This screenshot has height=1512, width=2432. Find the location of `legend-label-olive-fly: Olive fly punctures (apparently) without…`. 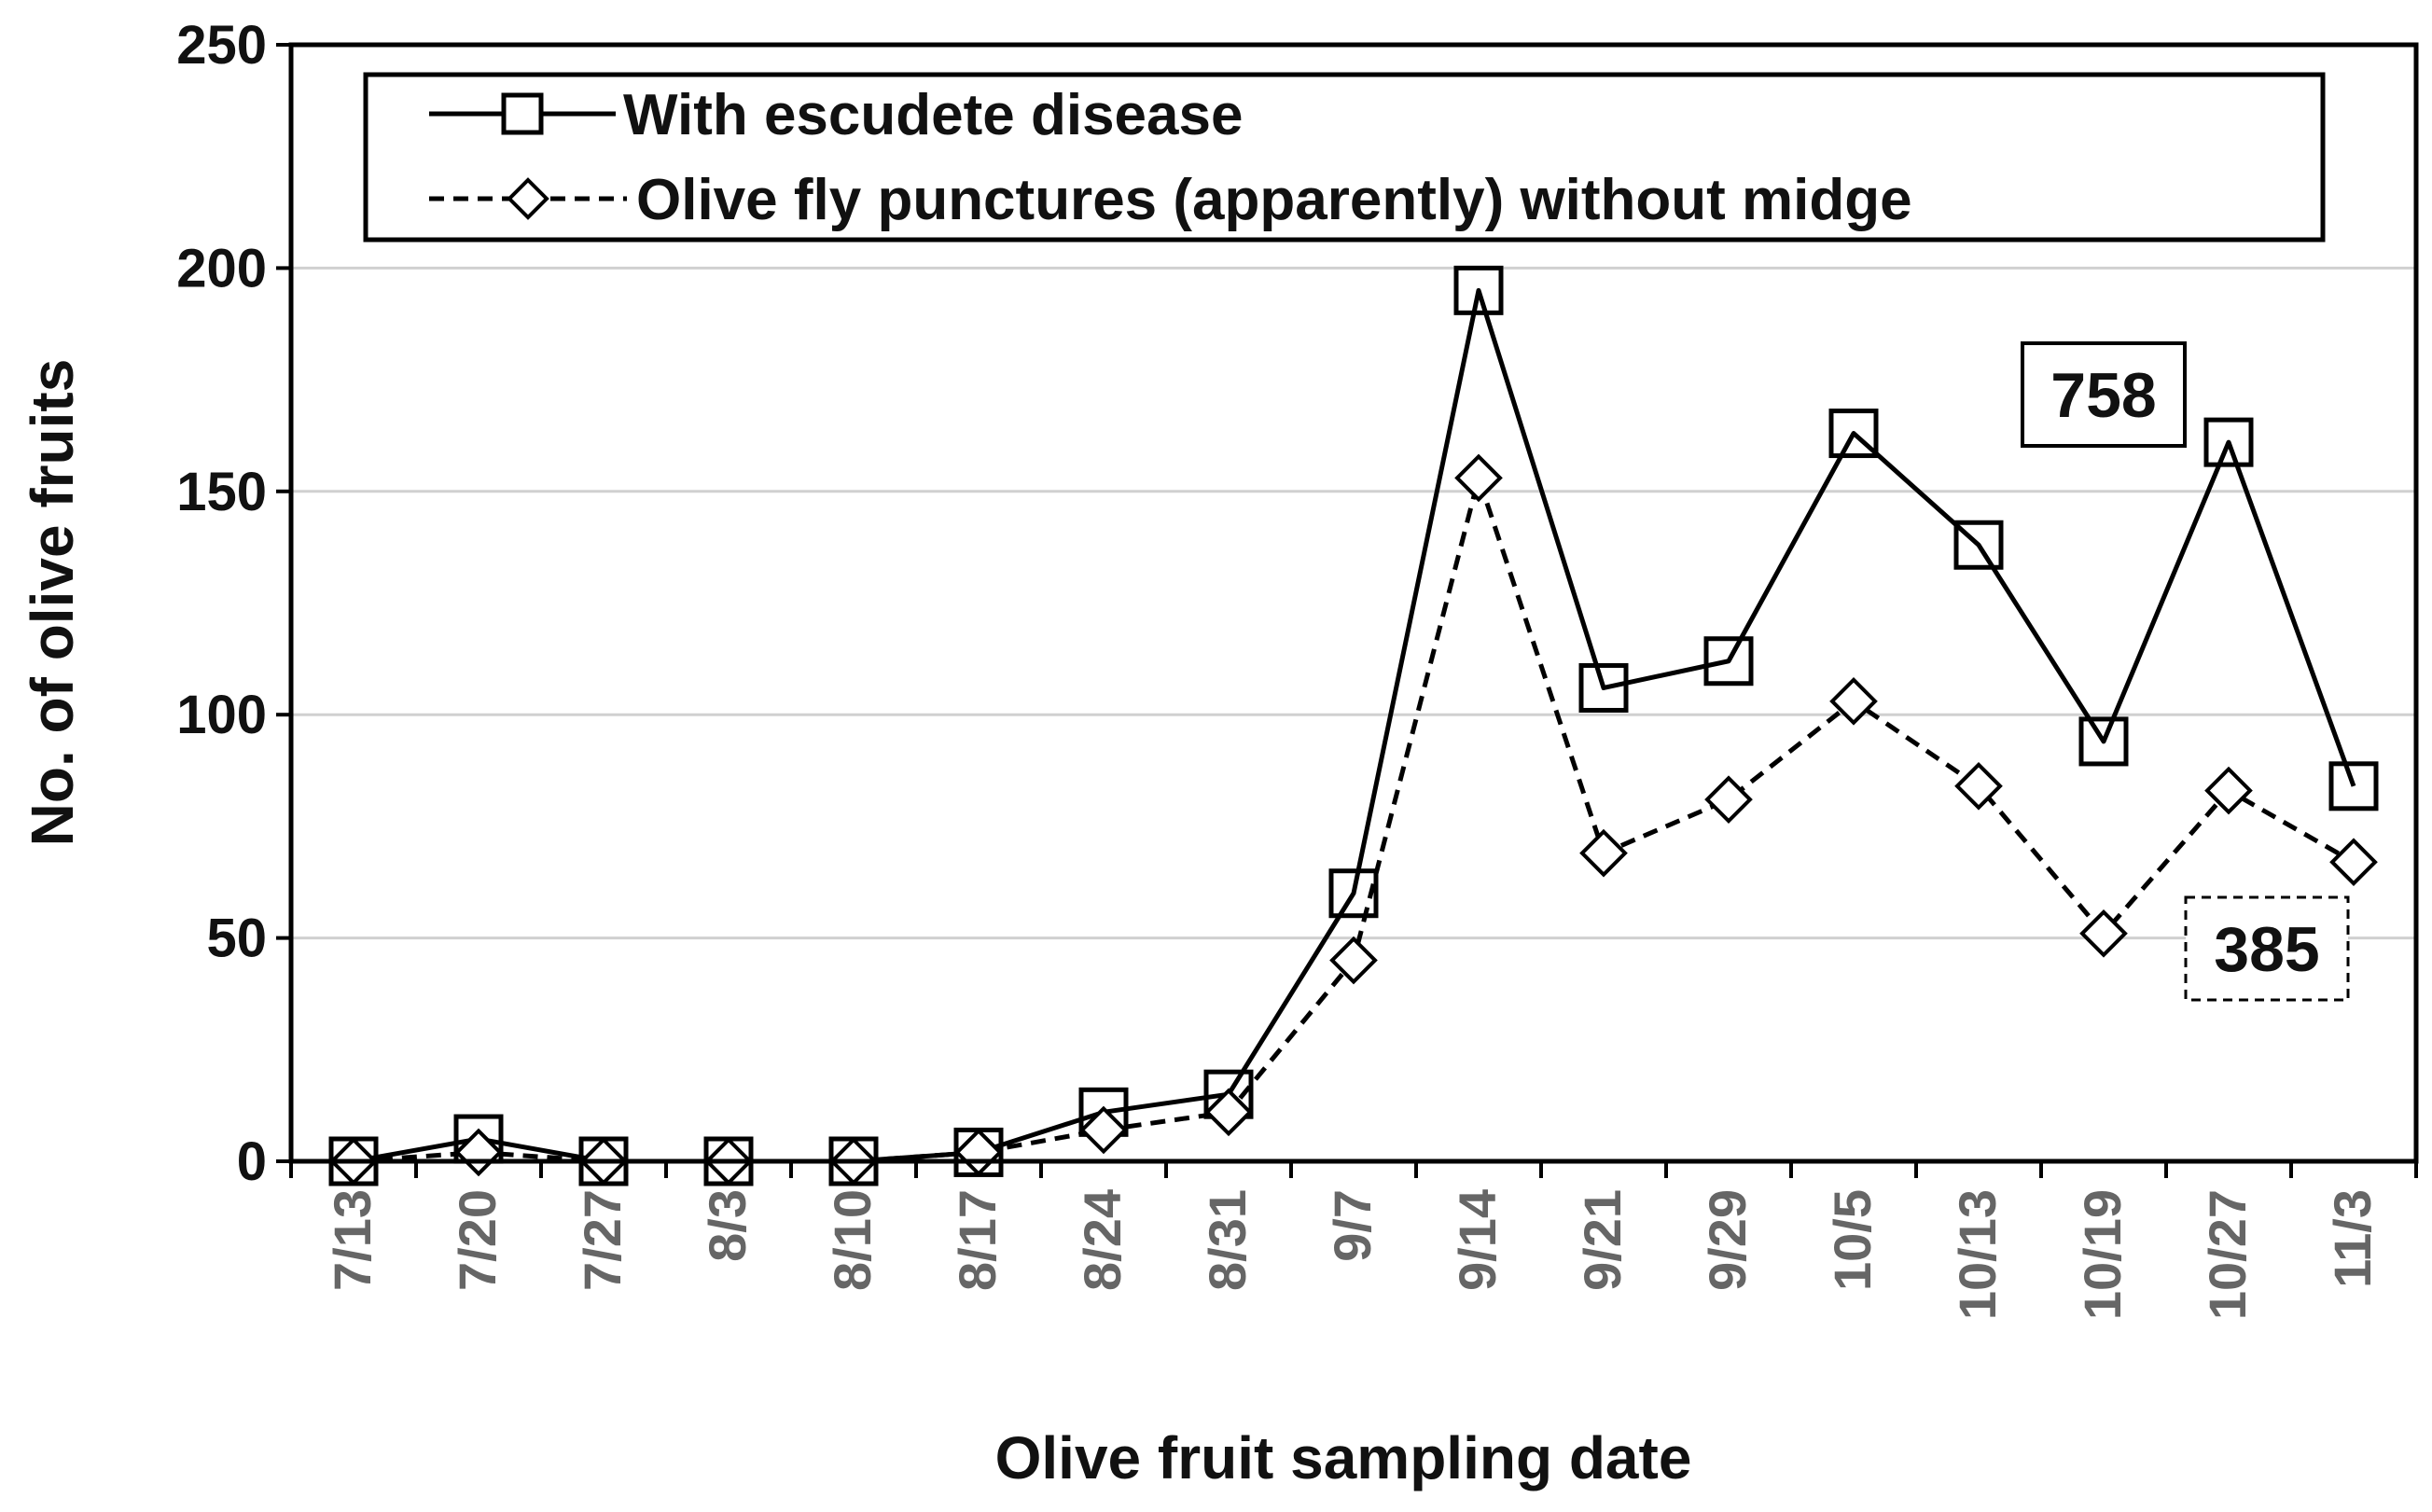

legend-label-olive-fly: Olive fly punctures (apparently) without… is located at coordinates (1274, 200).